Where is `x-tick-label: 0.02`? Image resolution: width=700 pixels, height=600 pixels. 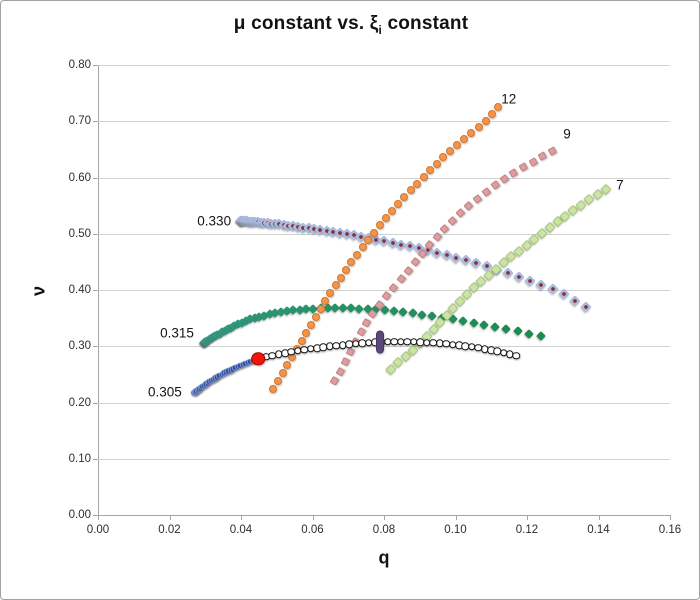
x-tick-label: 0.02 is located at coordinates (169, 530).